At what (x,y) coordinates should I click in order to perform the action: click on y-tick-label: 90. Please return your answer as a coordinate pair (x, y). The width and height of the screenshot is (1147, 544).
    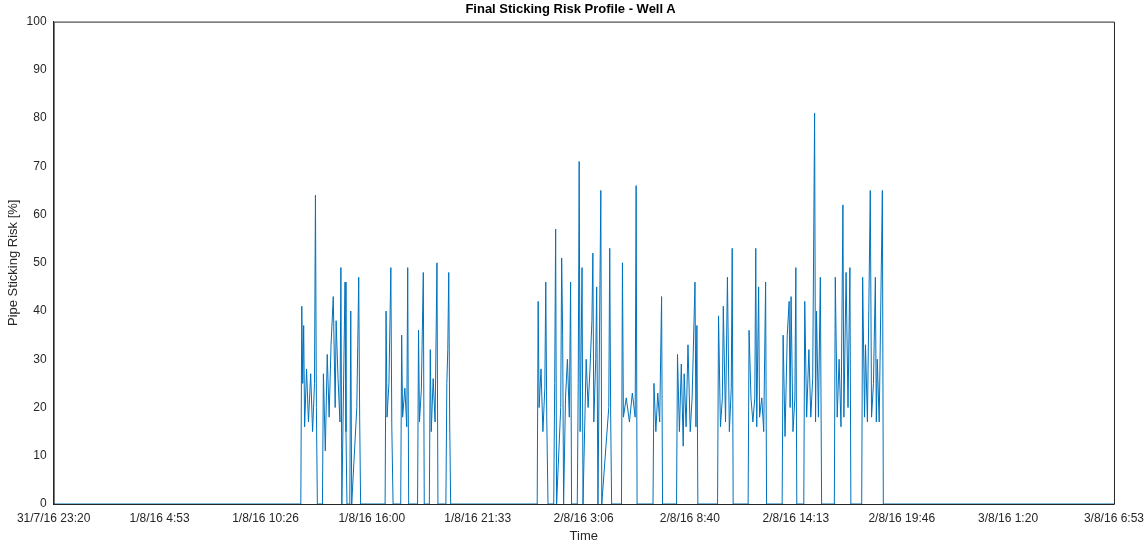
    Looking at the image, I should click on (40, 69).